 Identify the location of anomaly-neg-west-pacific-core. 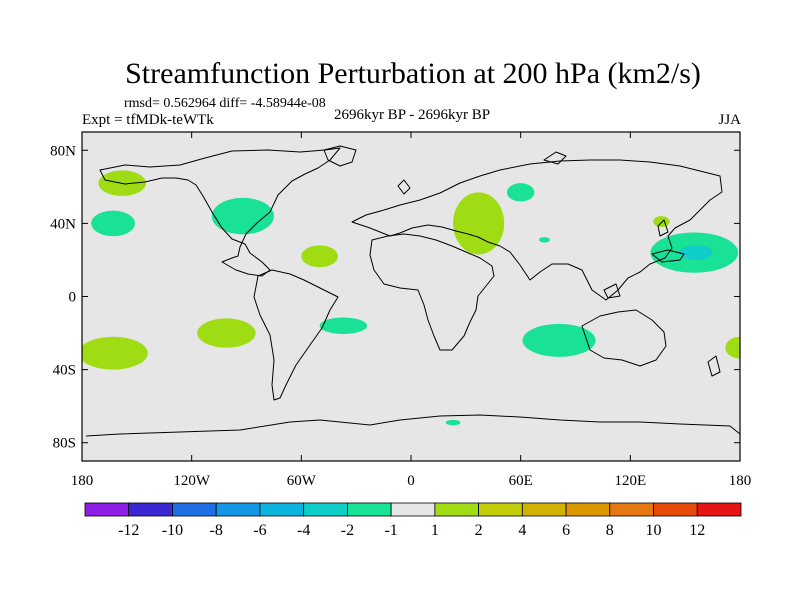
(696, 252).